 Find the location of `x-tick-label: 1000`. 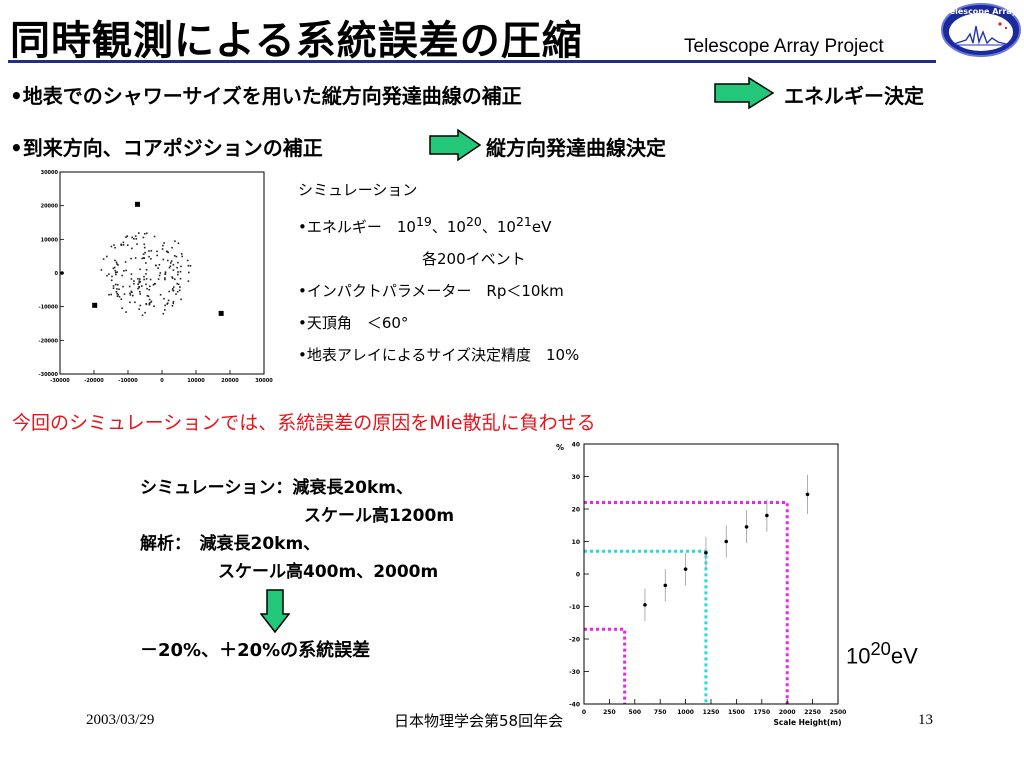

x-tick-label: 1000 is located at coordinates (685, 712).